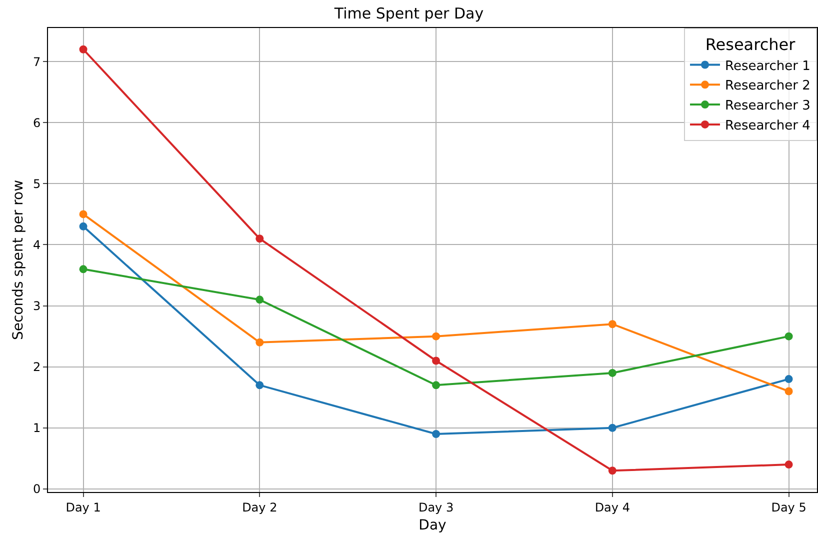 The width and height of the screenshot is (818, 538). Describe the element at coordinates (432, 526) in the screenshot. I see `x-axis-title: Day` at that location.